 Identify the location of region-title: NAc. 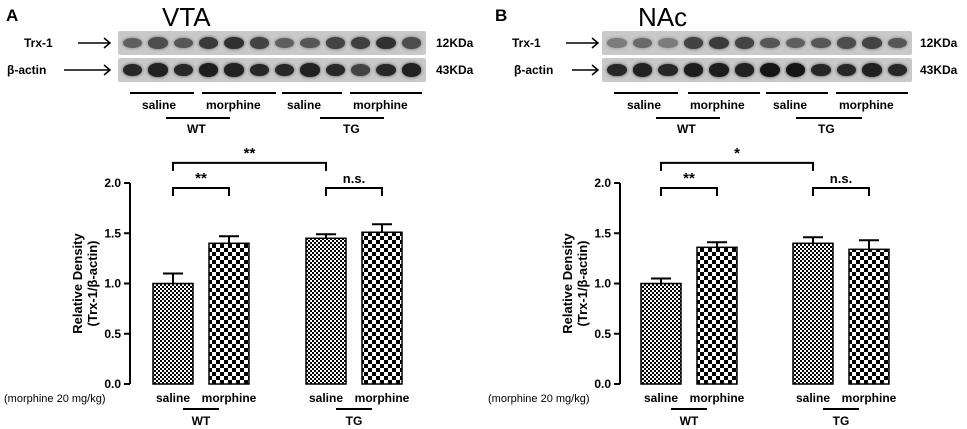
(663, 17).